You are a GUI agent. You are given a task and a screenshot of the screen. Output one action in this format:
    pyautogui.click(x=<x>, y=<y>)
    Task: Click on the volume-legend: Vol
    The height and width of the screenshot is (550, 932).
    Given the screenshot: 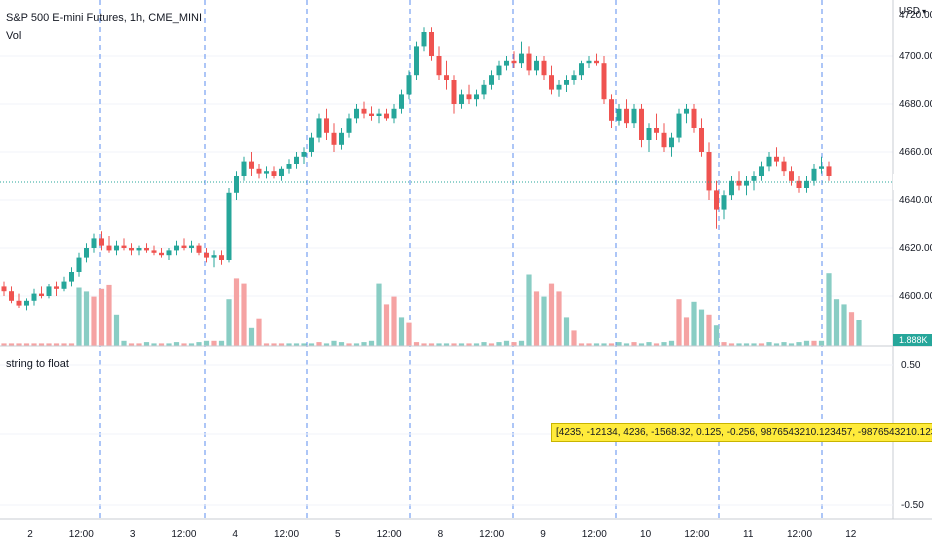 What is the action you would take?
    pyautogui.click(x=14, y=36)
    